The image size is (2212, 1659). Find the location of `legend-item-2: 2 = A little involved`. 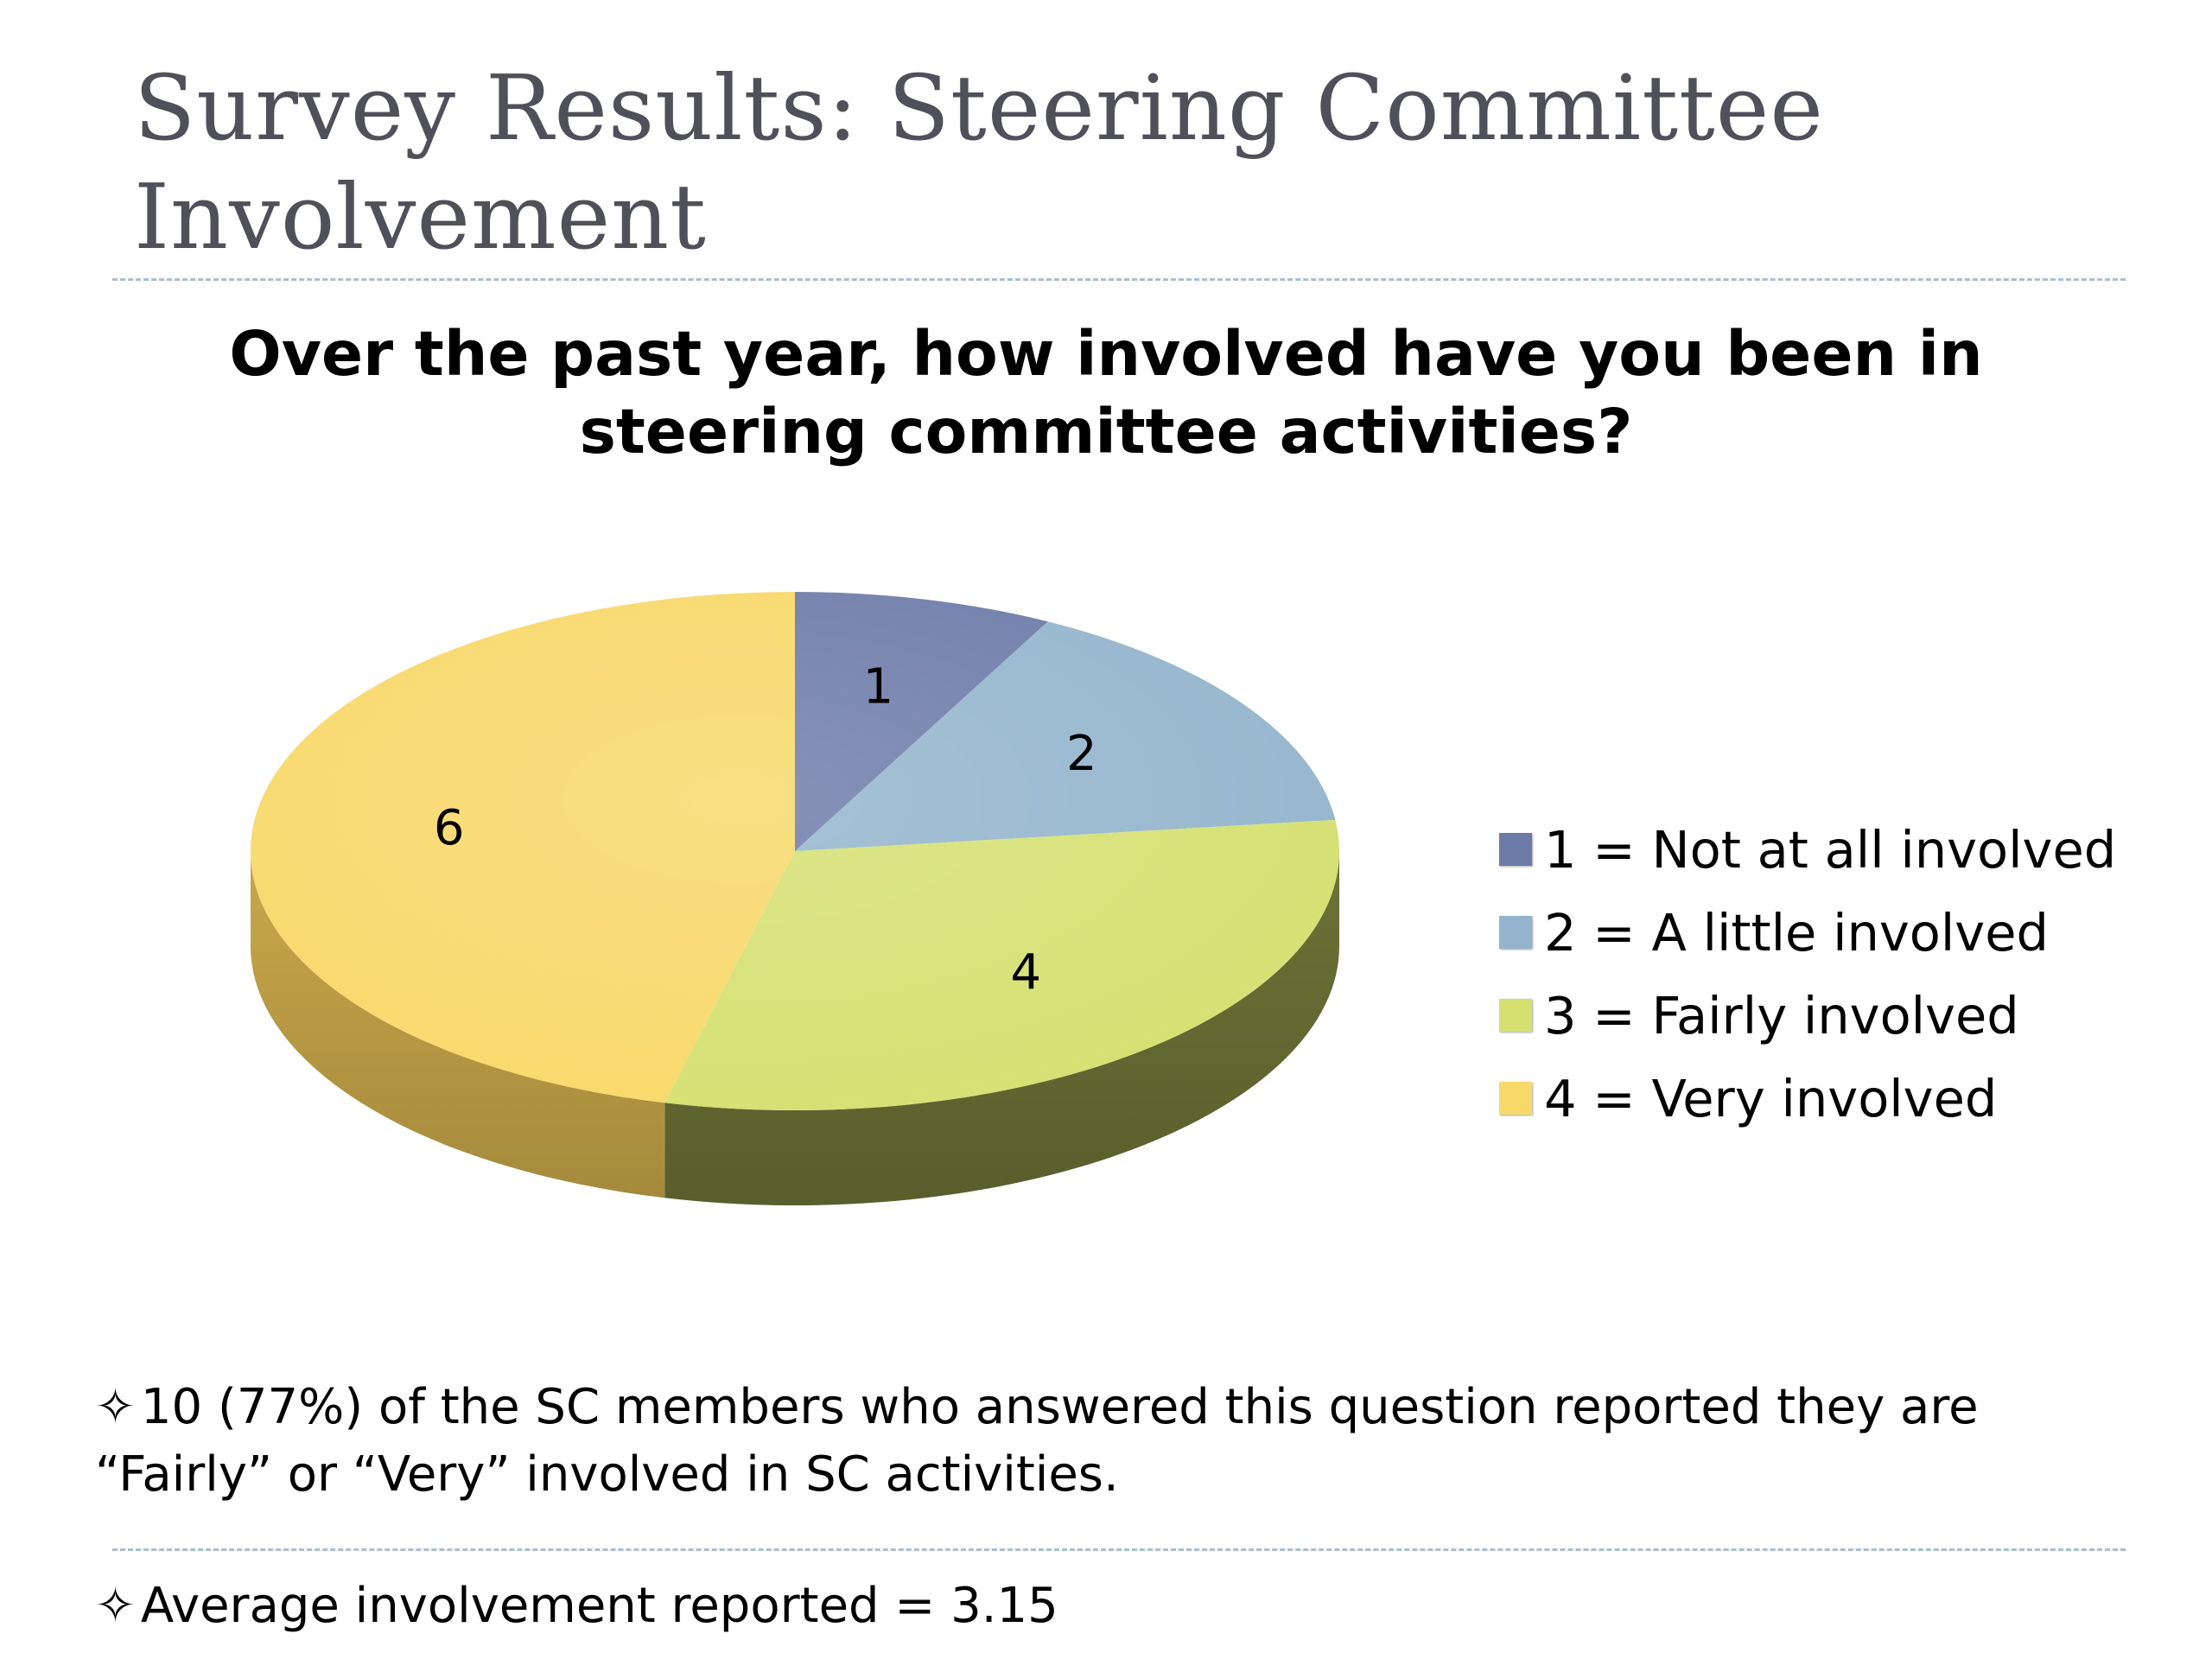

legend-item-2: 2 = A little involved is located at coordinates (1808, 932).